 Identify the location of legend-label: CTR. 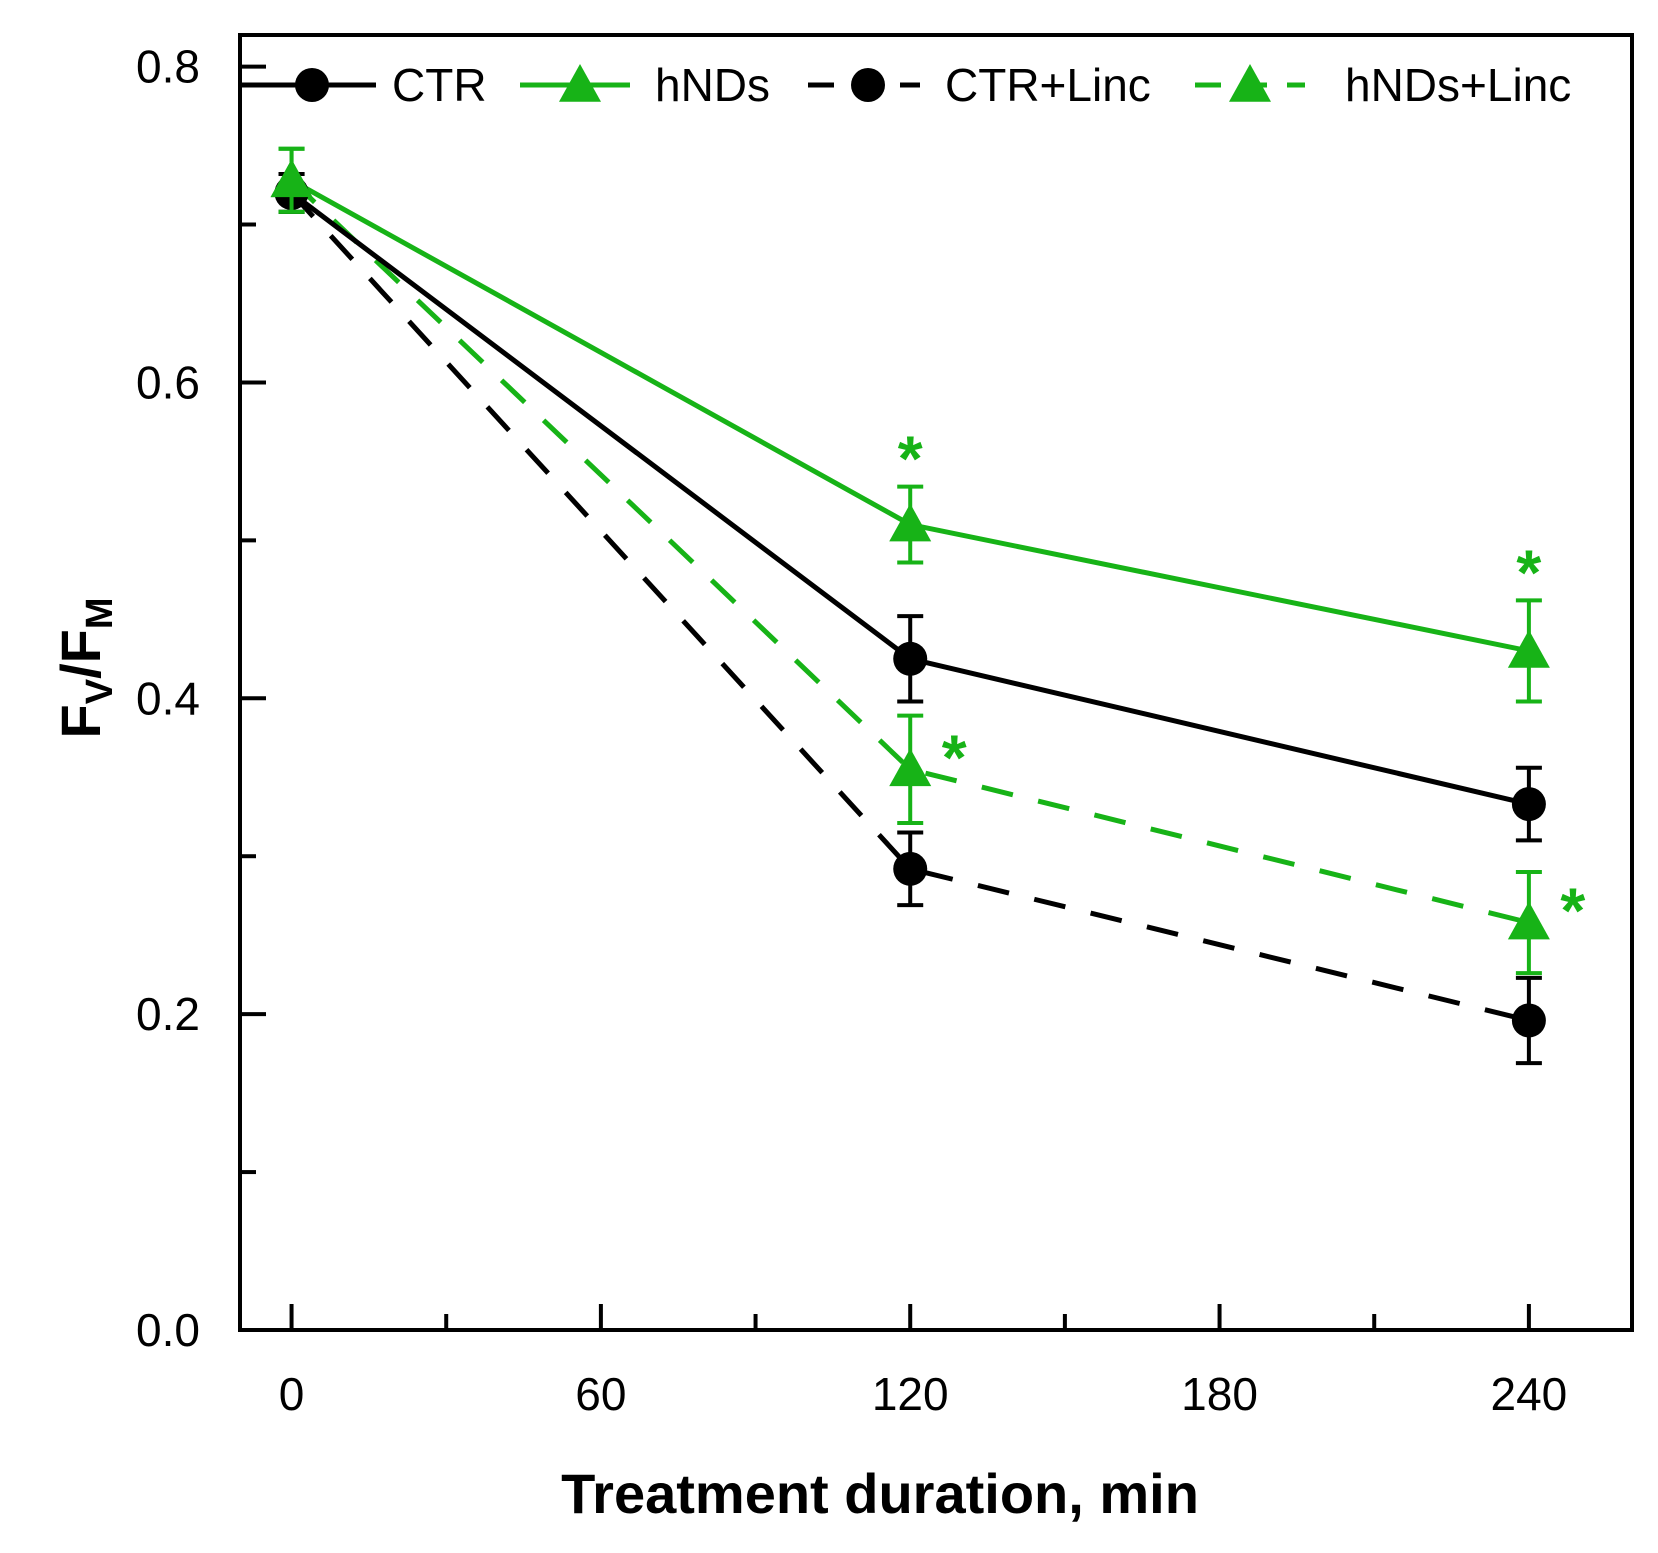
(439, 85).